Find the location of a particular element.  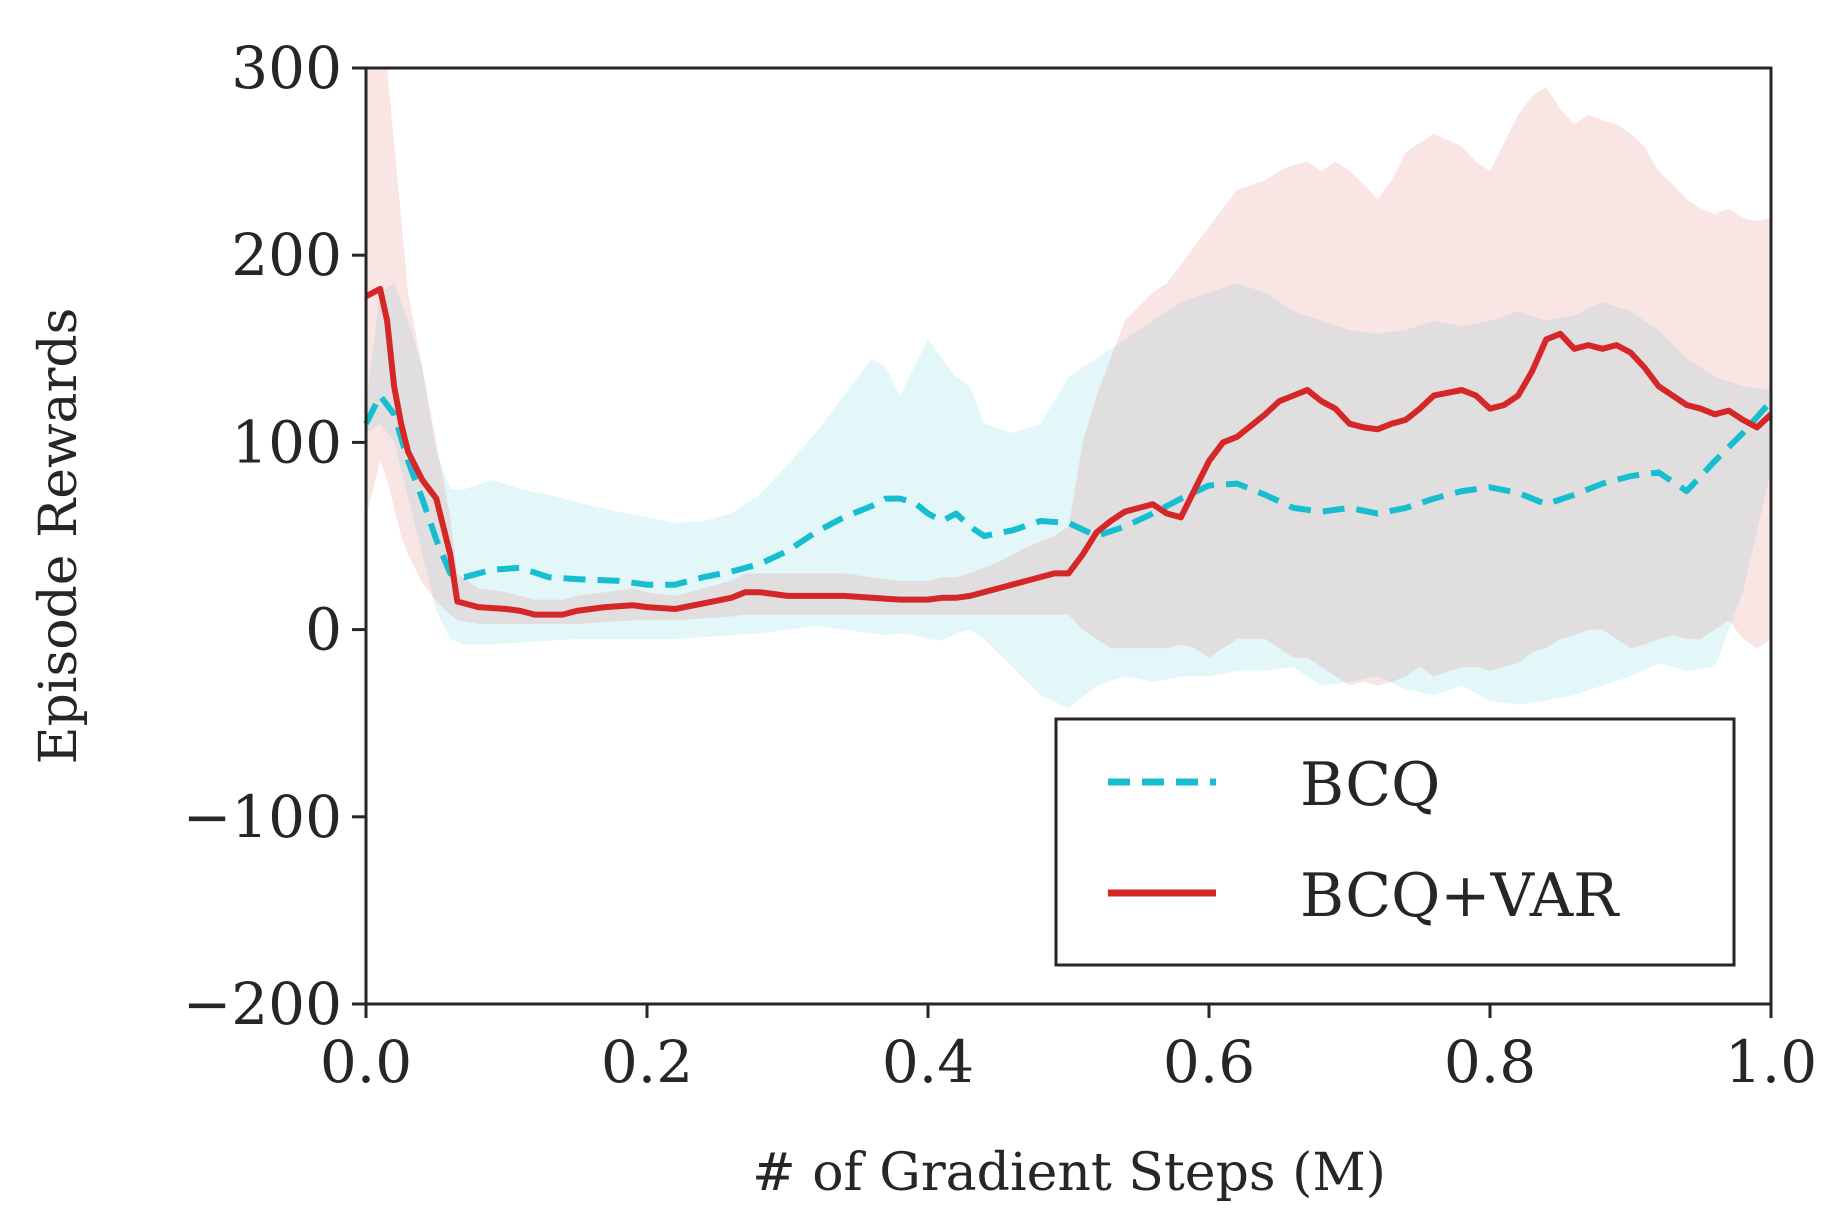

x-tick-label: 0.0 is located at coordinates (366, 1062).